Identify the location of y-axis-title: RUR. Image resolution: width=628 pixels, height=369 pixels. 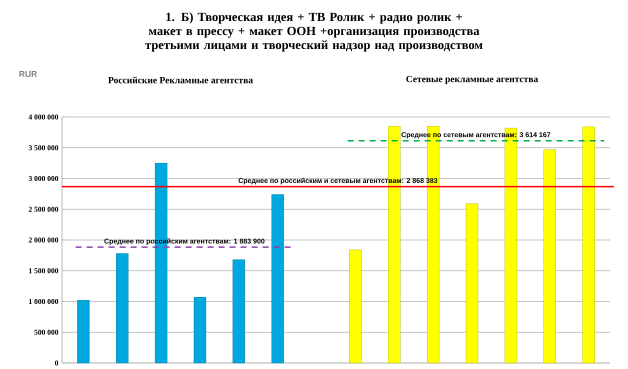
(28, 74).